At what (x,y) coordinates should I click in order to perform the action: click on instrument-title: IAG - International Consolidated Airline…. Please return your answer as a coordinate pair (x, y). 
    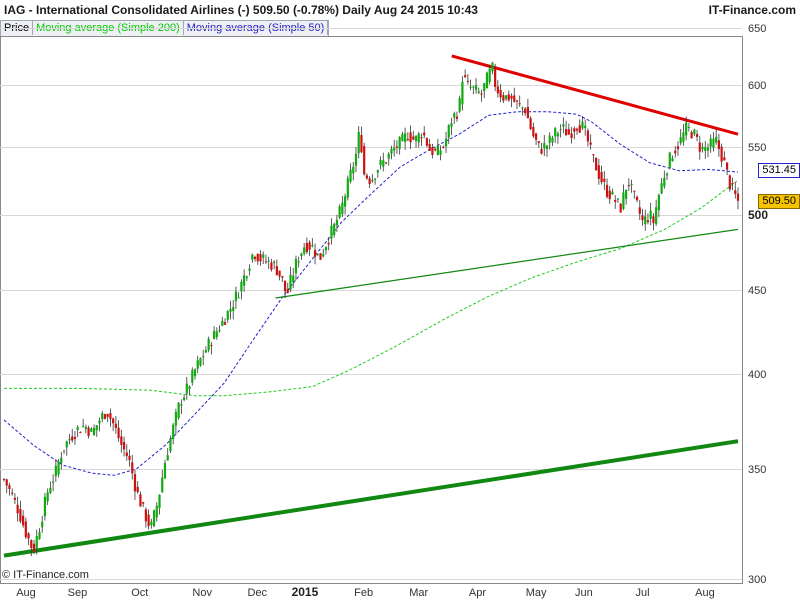
    Looking at the image, I should click on (241, 10).